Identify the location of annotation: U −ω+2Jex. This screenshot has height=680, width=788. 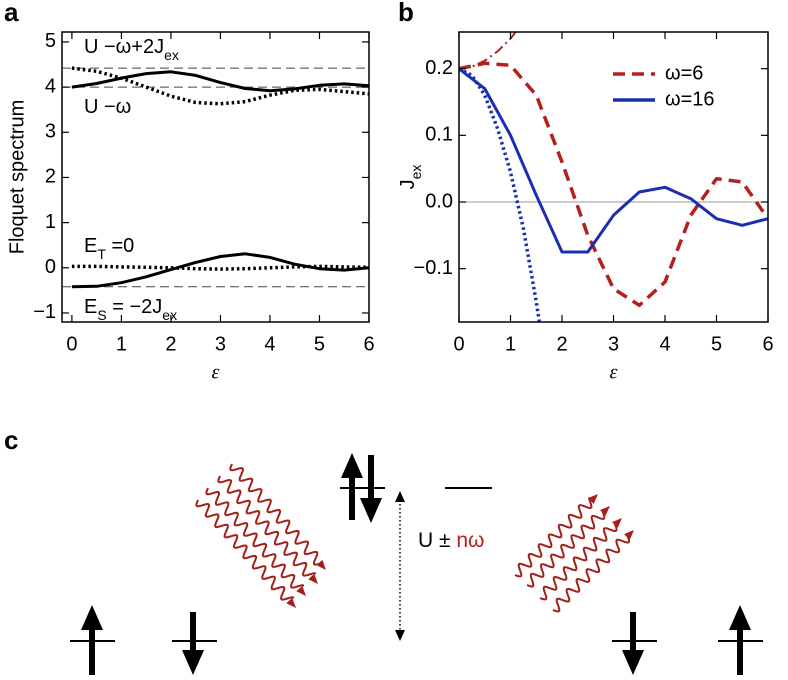
(131, 49).